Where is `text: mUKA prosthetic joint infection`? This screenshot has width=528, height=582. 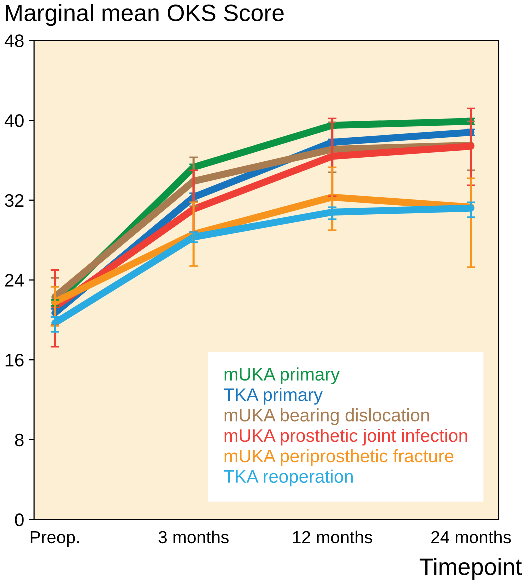 text: mUKA prosthetic joint infection is located at coordinates (346, 437).